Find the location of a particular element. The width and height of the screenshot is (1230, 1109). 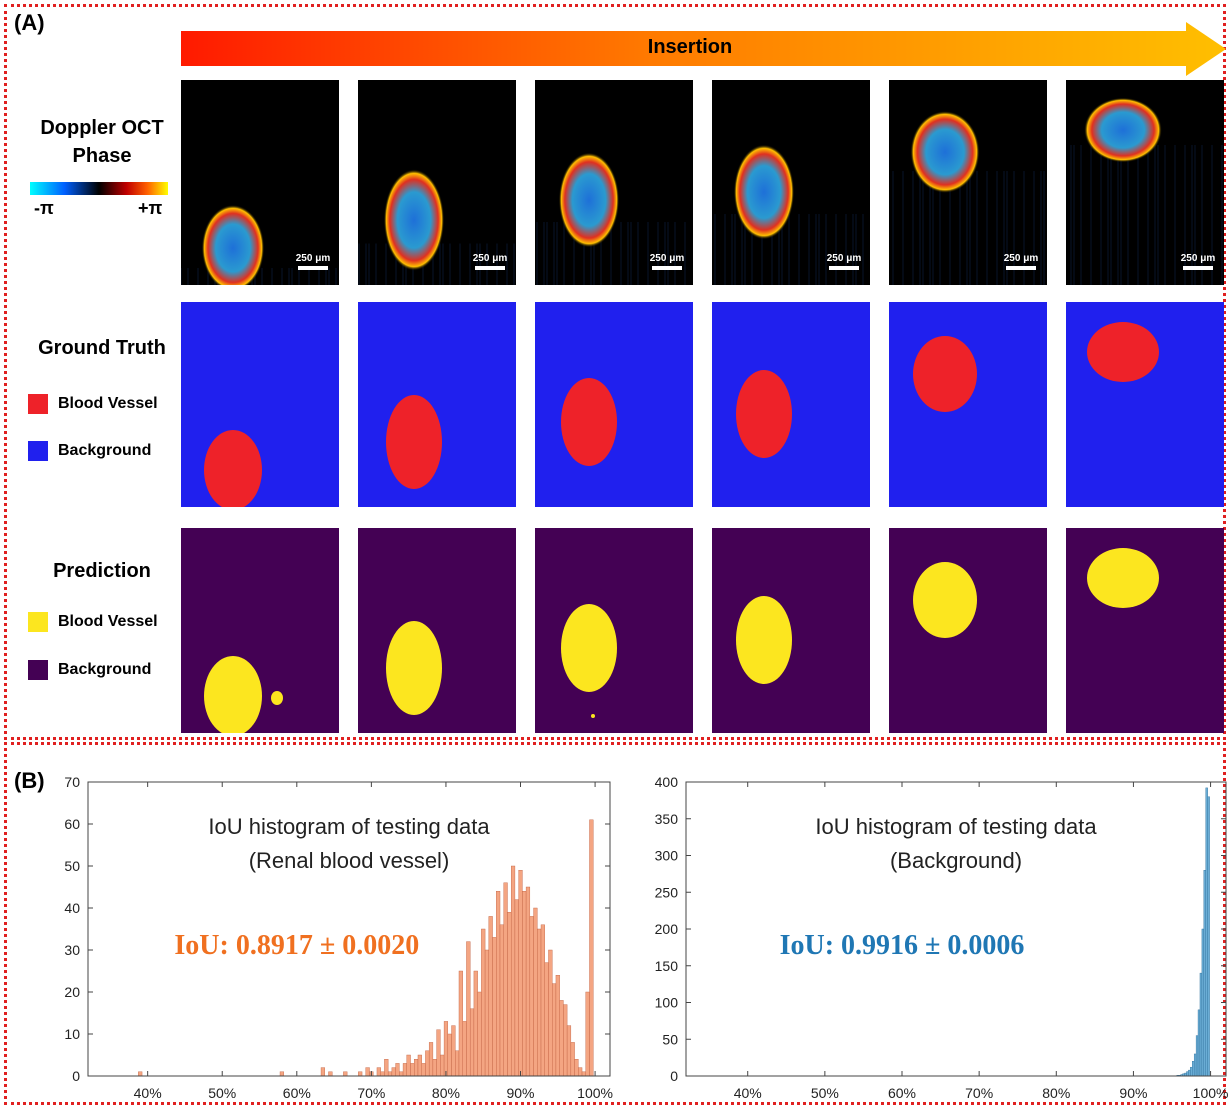

gt-legend-vessel-label: Blood Vessel is located at coordinates (108, 403).